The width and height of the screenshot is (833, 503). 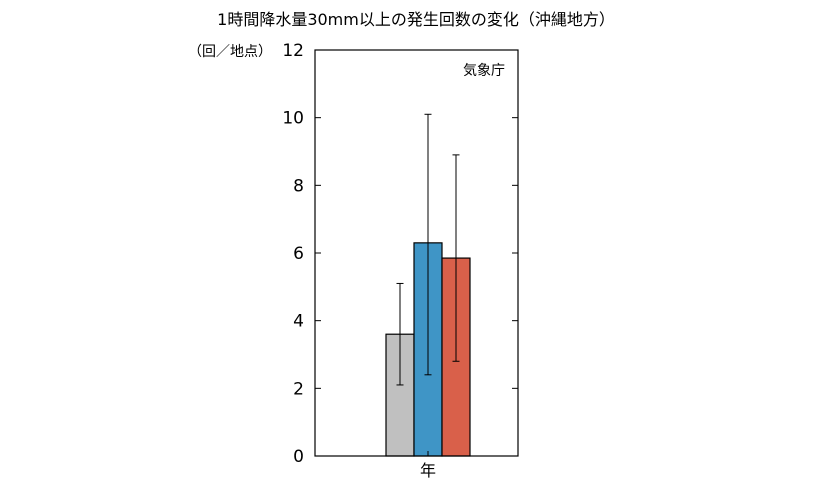 I want to click on x-tick-label: 年, so click(x=428, y=470).